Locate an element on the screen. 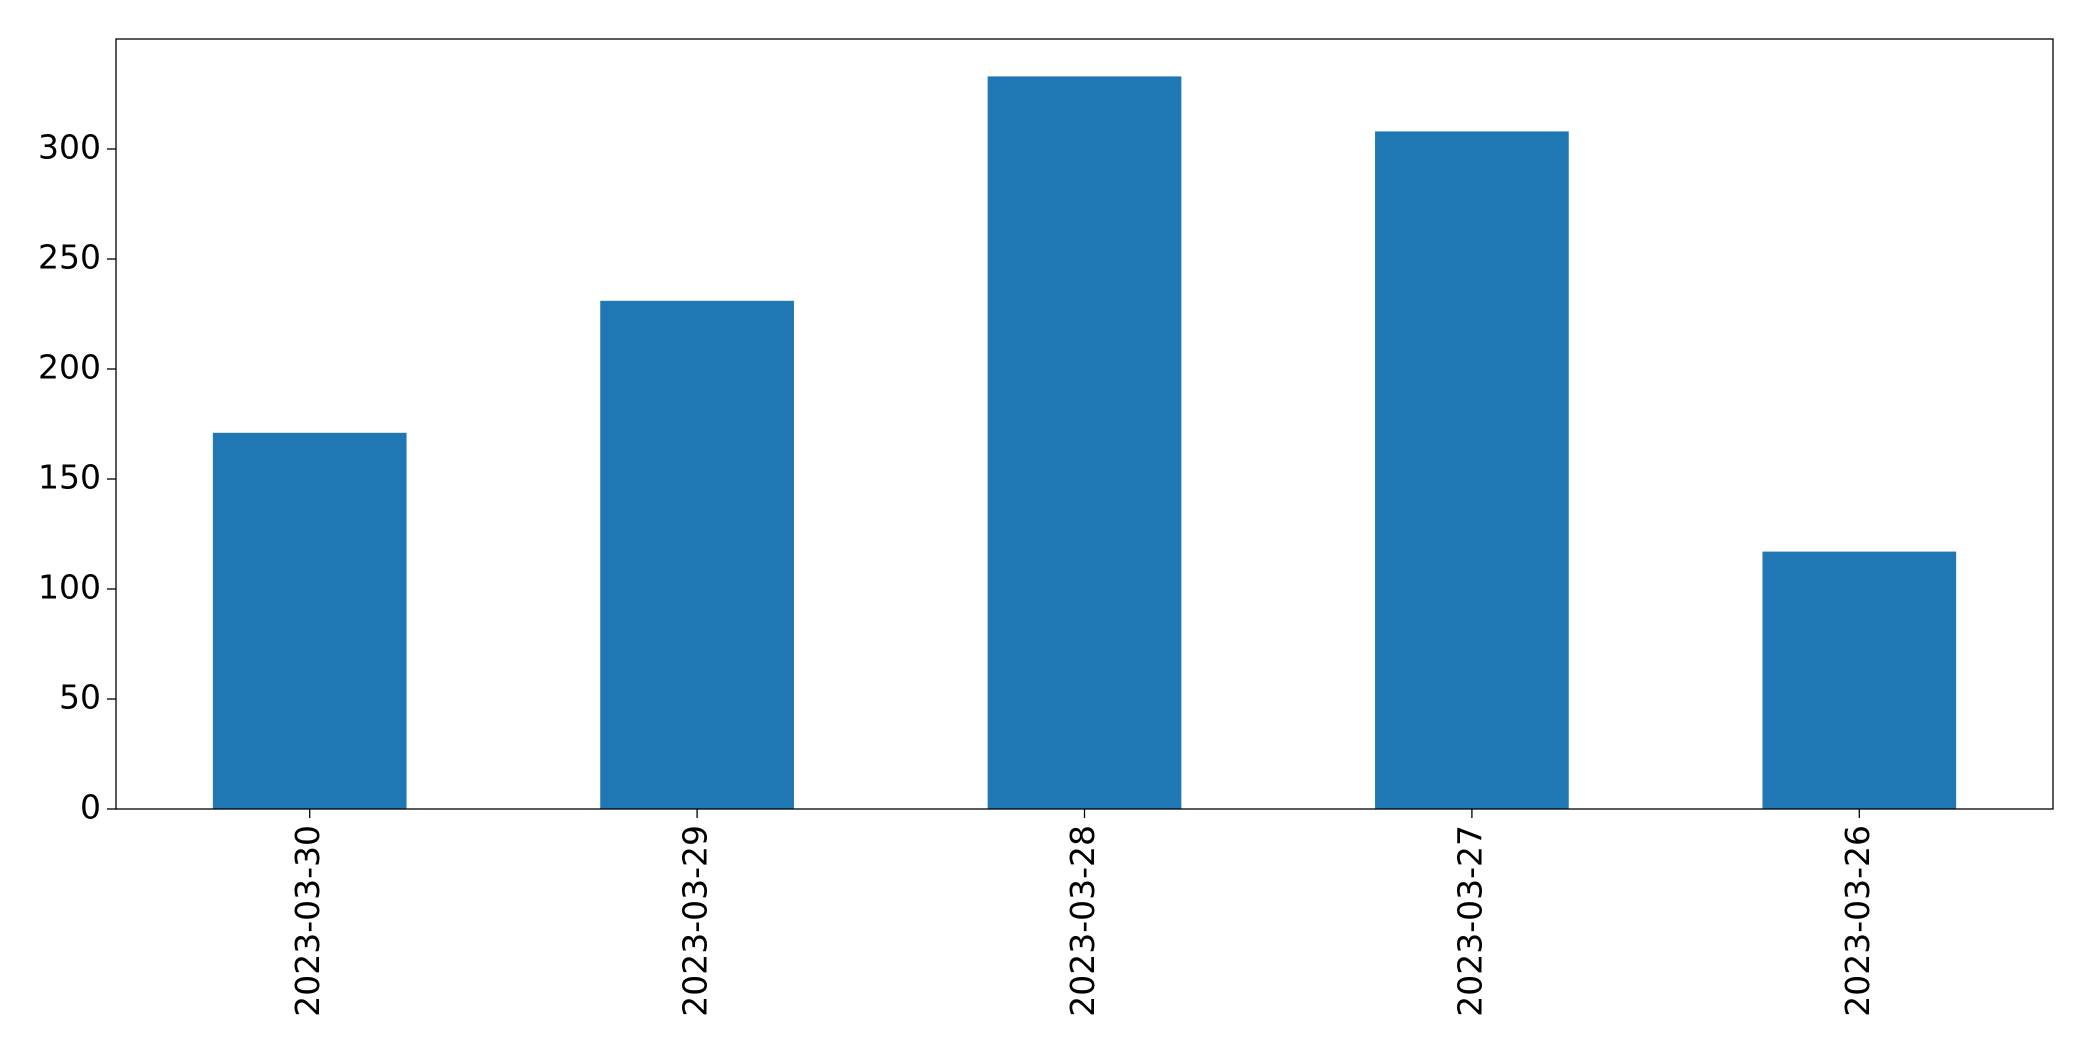 The image size is (2093, 1061). x-tick-label: 2023-03-28 is located at coordinates (1082, 921).